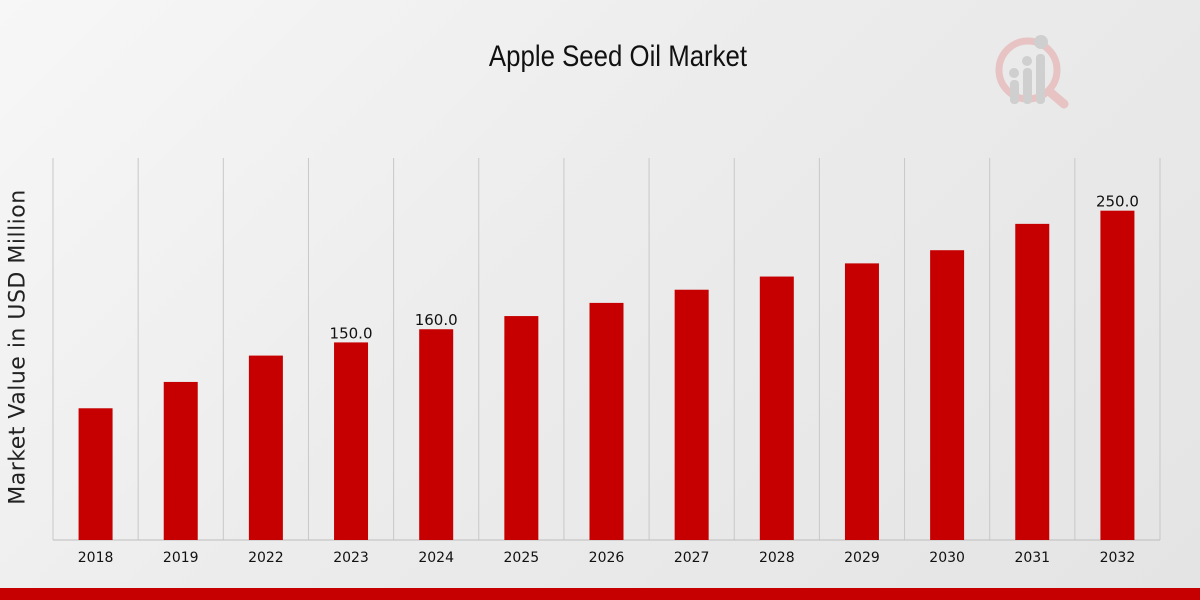  What do you see at coordinates (351, 441) in the screenshot?
I see `bar-2023` at bounding box center [351, 441].